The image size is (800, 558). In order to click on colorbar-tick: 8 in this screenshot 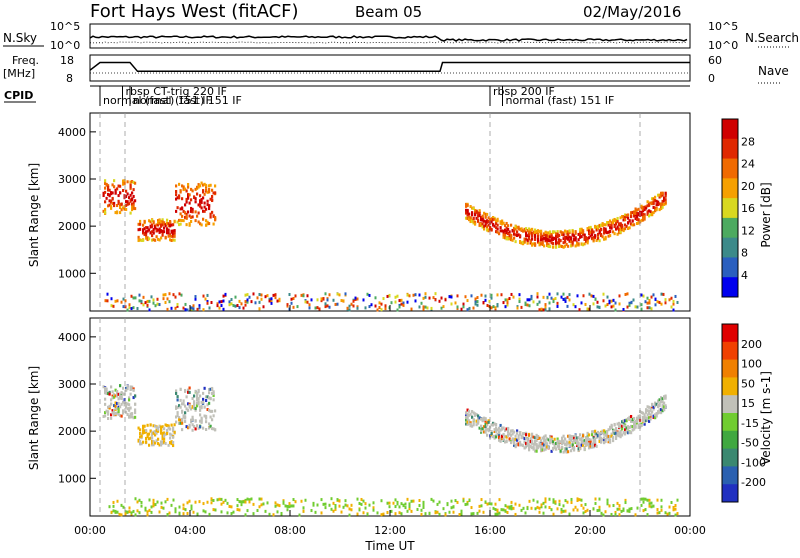, I will do `click(744, 253)`.